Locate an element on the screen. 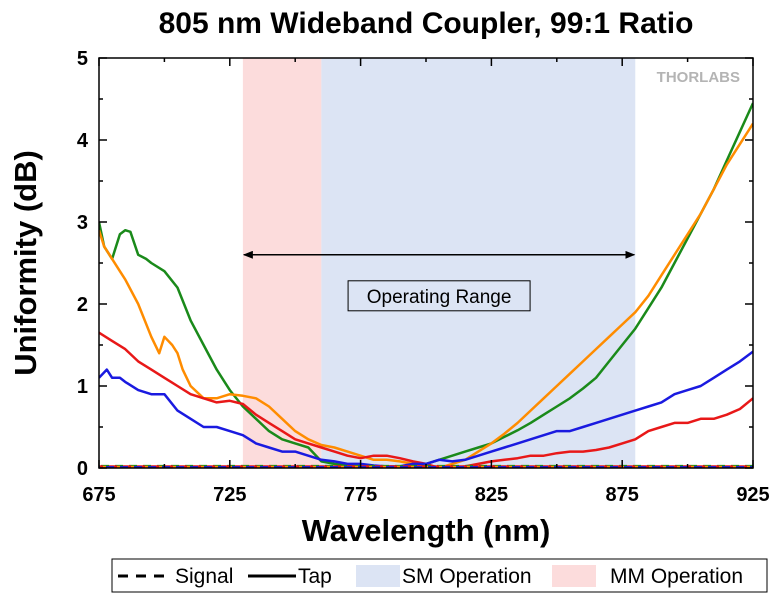 This screenshot has width=780, height=597. legend-box is located at coordinates (439, 575).